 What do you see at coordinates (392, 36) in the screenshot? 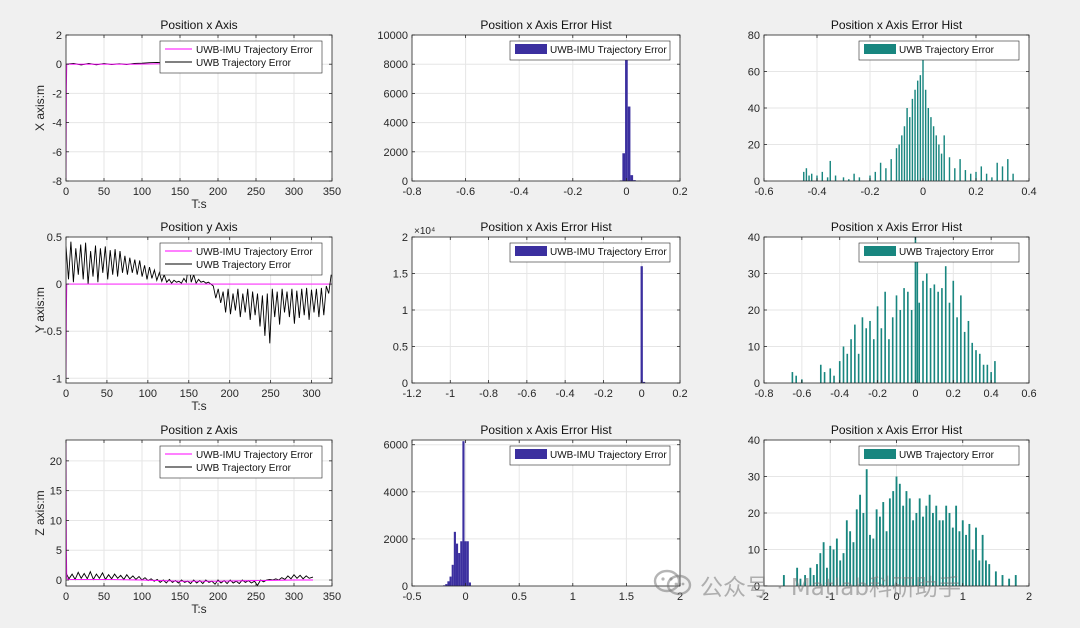
I see `y-tick-label: 10000` at bounding box center [392, 36].